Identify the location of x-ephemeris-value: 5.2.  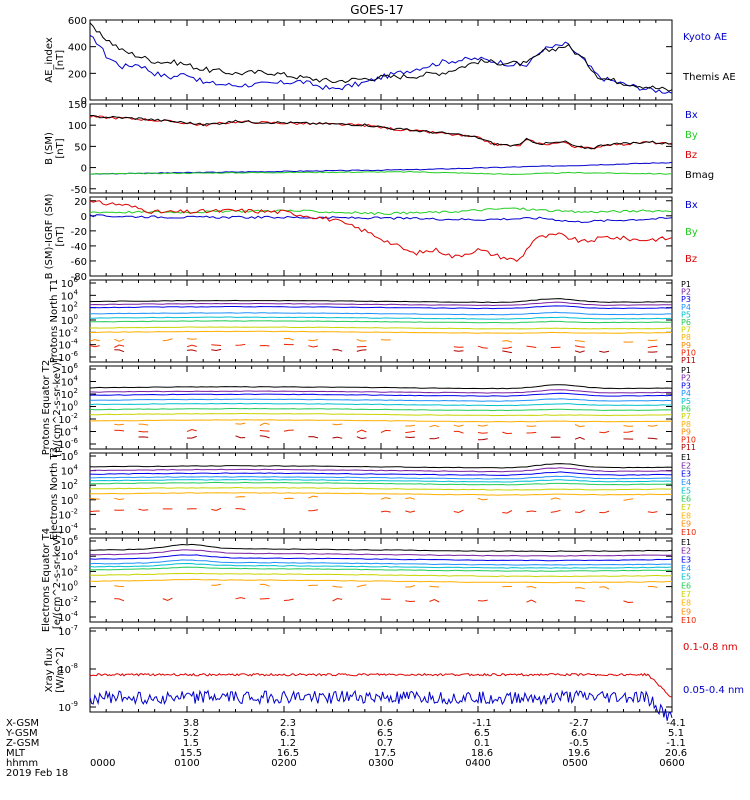
(191, 733).